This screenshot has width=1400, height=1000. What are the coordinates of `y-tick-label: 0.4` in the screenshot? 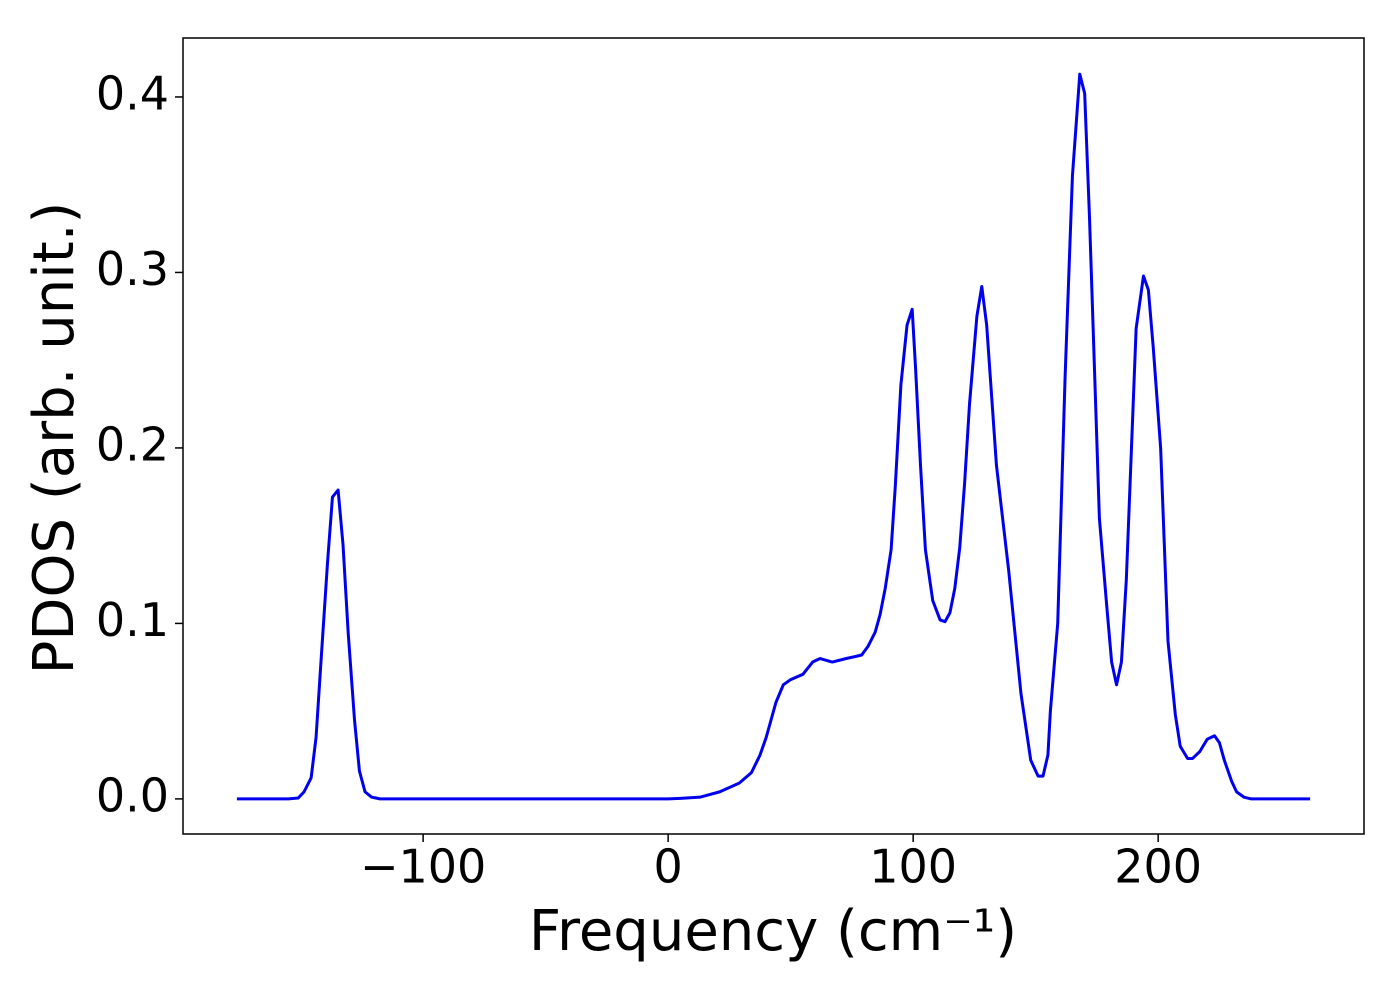 It's located at (132, 93).